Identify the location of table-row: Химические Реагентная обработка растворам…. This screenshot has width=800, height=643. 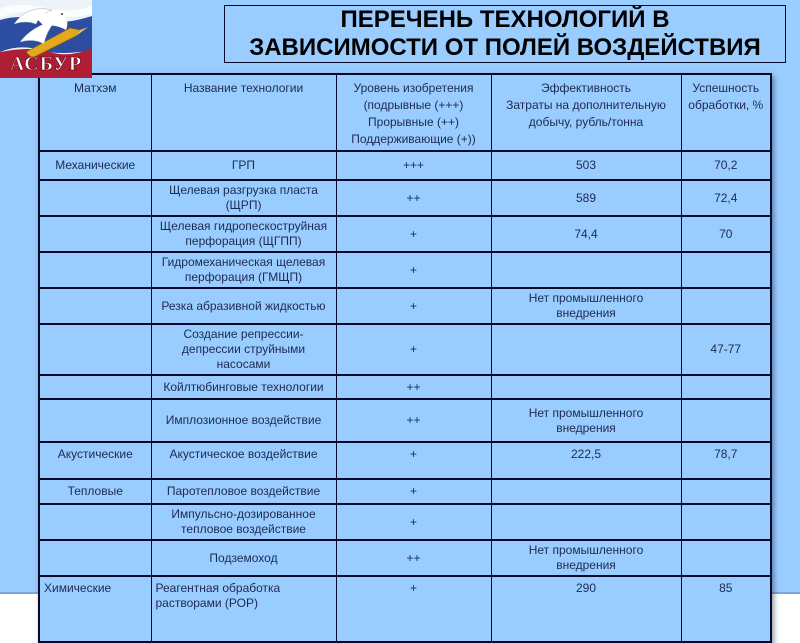
(405, 609).